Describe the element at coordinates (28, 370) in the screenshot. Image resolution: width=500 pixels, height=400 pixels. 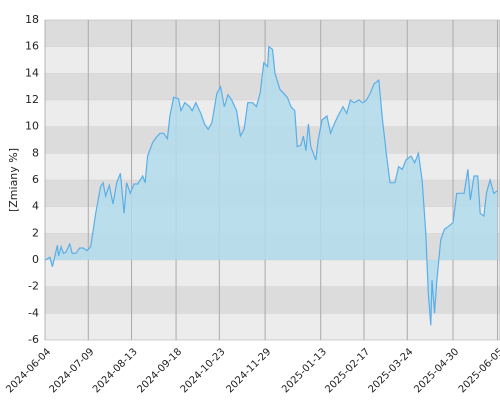
I see `x-tick-label: 2024-06-04` at that location.